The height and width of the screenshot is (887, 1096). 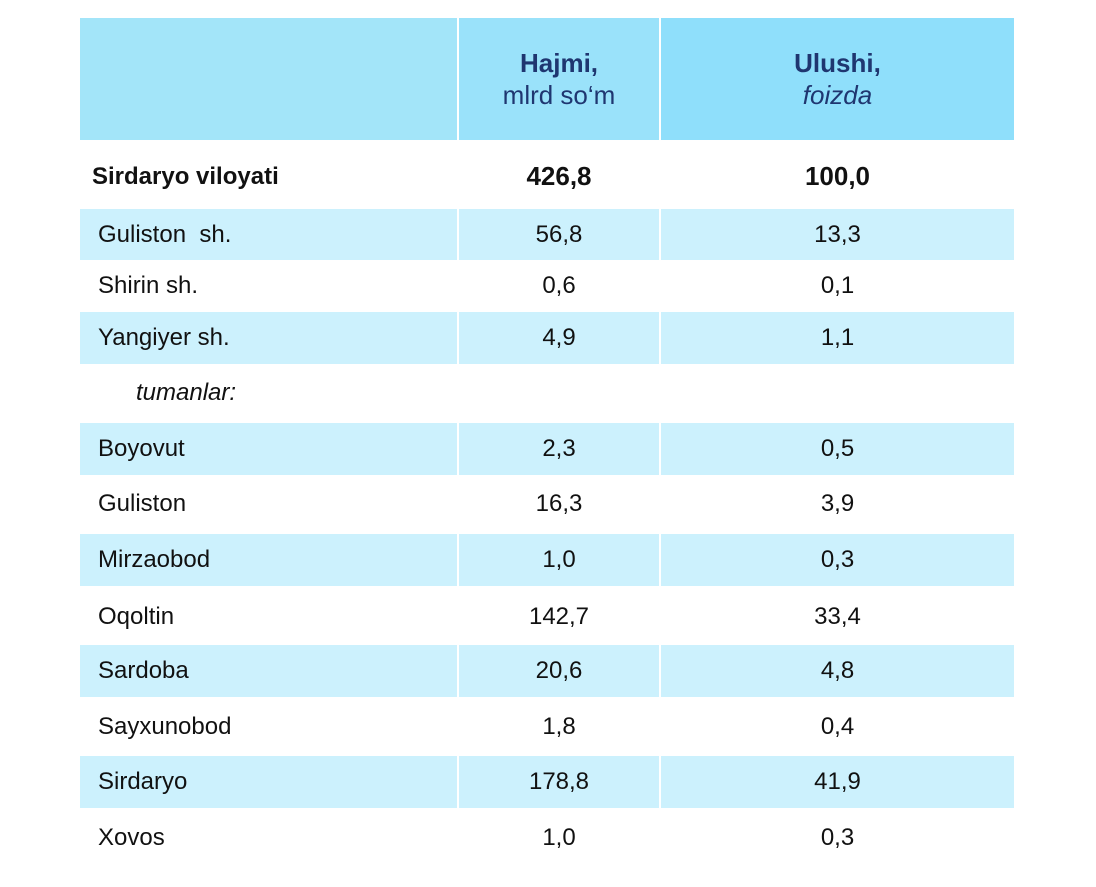 What do you see at coordinates (268, 176) in the screenshot?
I see `row-label: Sirdaryo viloyati` at bounding box center [268, 176].